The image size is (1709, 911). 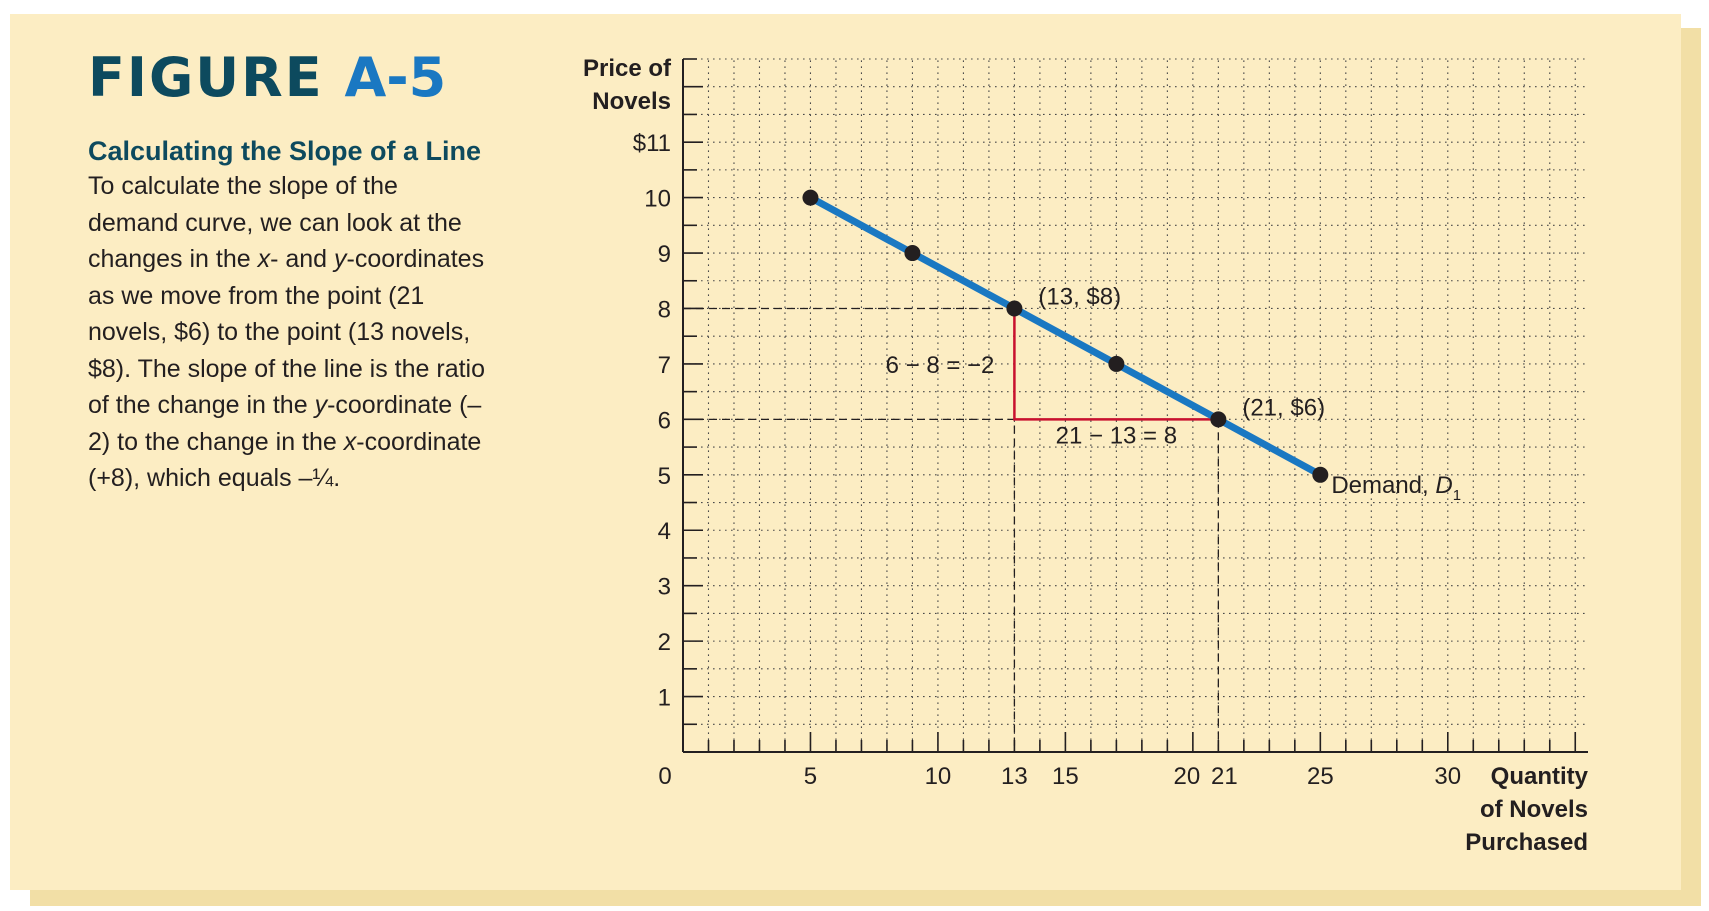 What do you see at coordinates (285, 423) in the screenshot?
I see `caption-text-run: -coordinate (–2) to the change in the` at bounding box center [285, 423].